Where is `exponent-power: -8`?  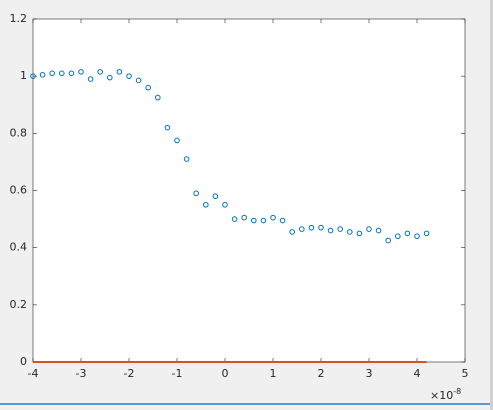
exponent-power: -8 is located at coordinates (457, 391).